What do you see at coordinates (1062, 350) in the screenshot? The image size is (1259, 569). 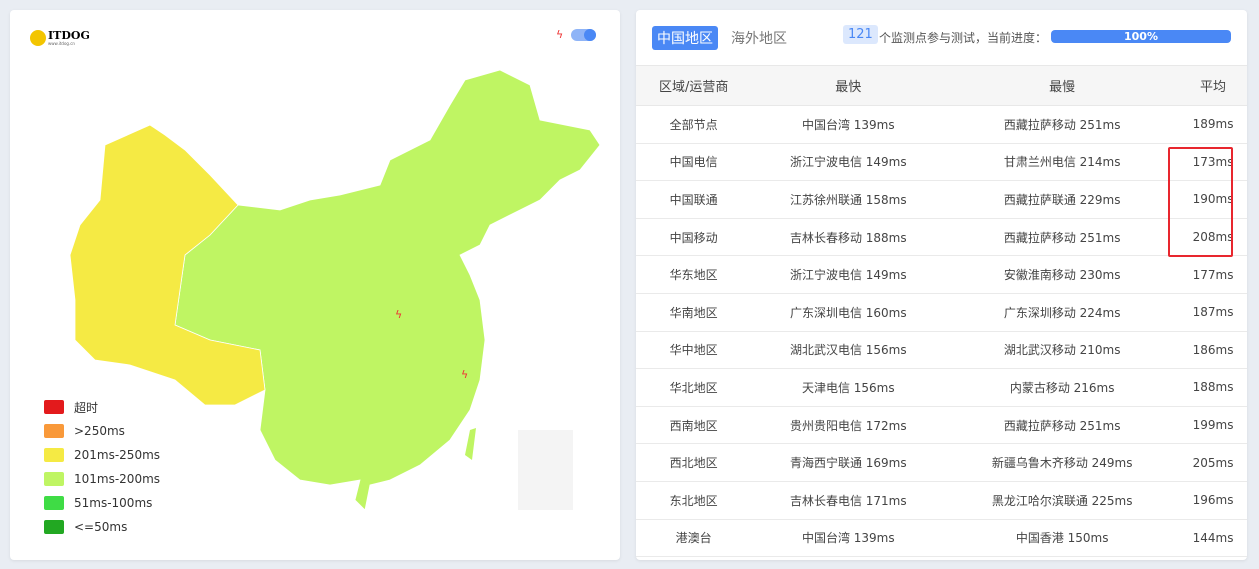 I see `table-cell: 湖北武汉移动 210ms` at bounding box center [1062, 350].